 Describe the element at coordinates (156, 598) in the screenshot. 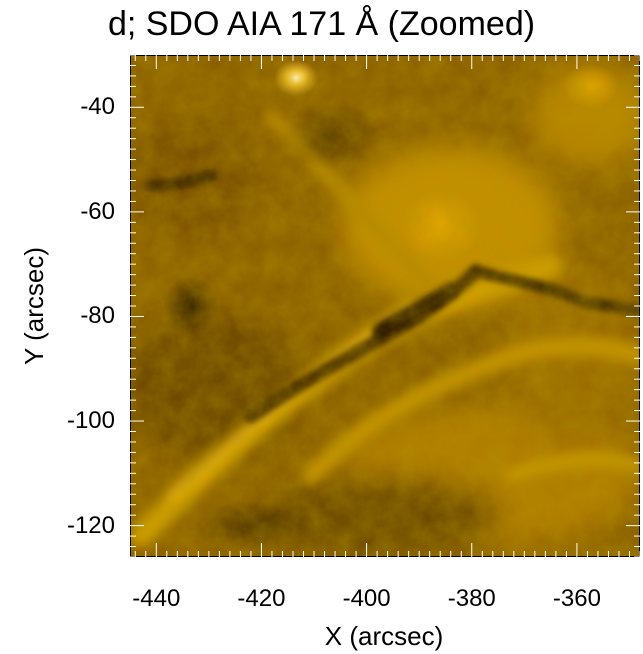

I see `x-tick-label: -440` at that location.